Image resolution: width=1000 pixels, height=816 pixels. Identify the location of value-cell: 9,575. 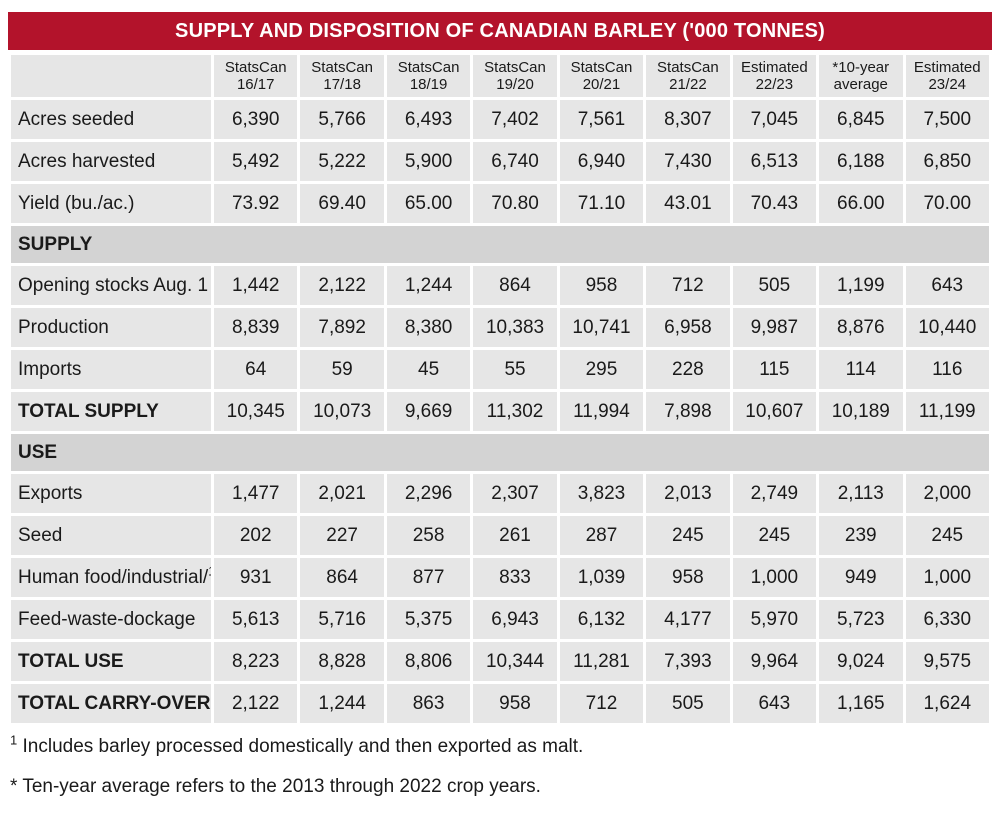
(947, 661).